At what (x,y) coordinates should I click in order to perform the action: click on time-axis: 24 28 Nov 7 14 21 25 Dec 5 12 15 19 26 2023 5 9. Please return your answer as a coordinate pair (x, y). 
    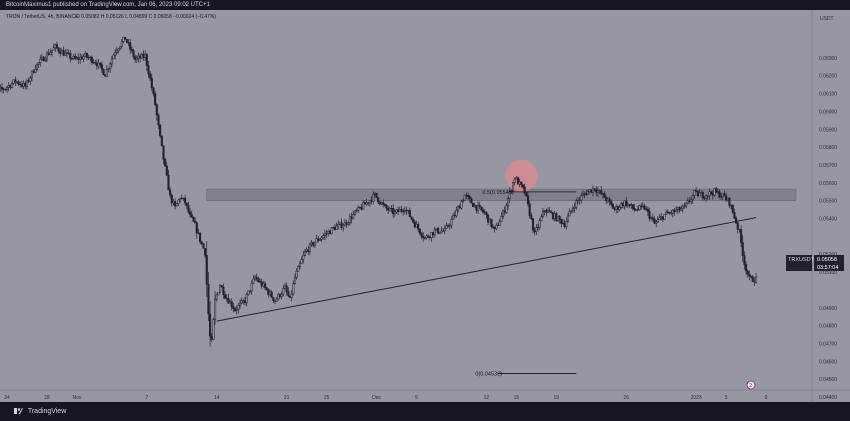
    Looking at the image, I should click on (385, 398).